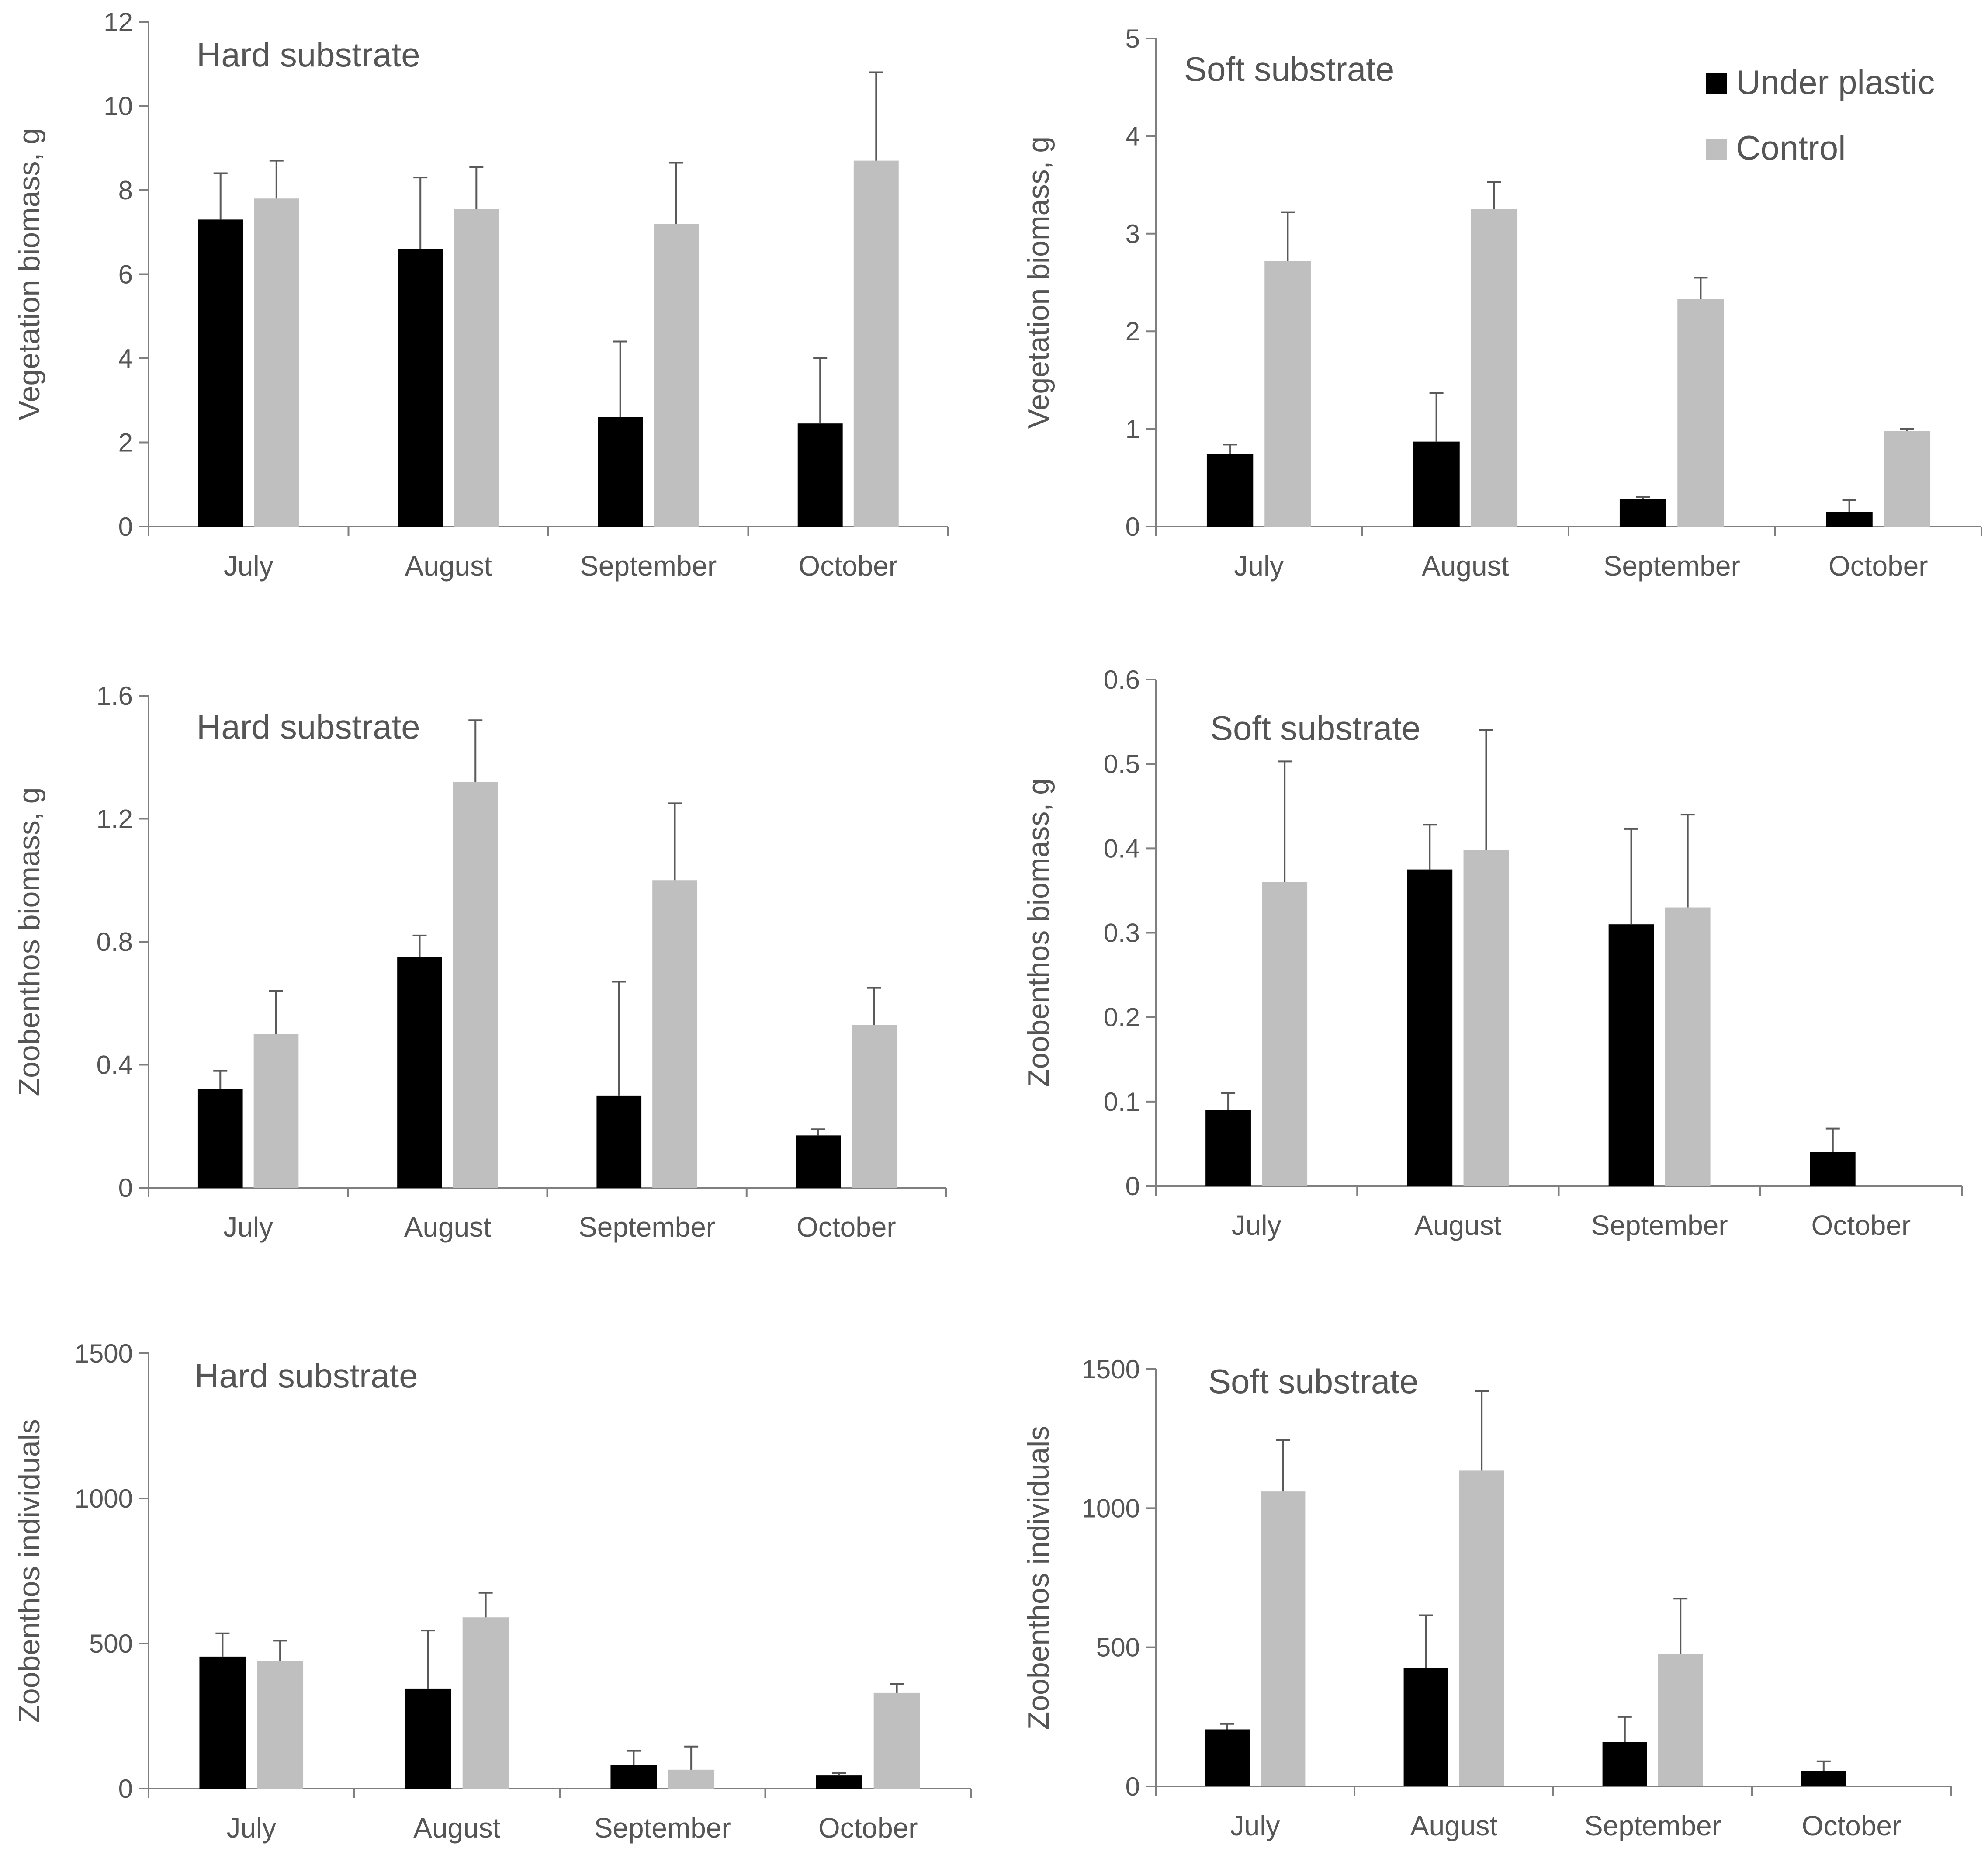 This screenshot has height=1862, width=1988. What do you see at coordinates (118, 22) in the screenshot?
I see `y-tick-label: 12` at bounding box center [118, 22].